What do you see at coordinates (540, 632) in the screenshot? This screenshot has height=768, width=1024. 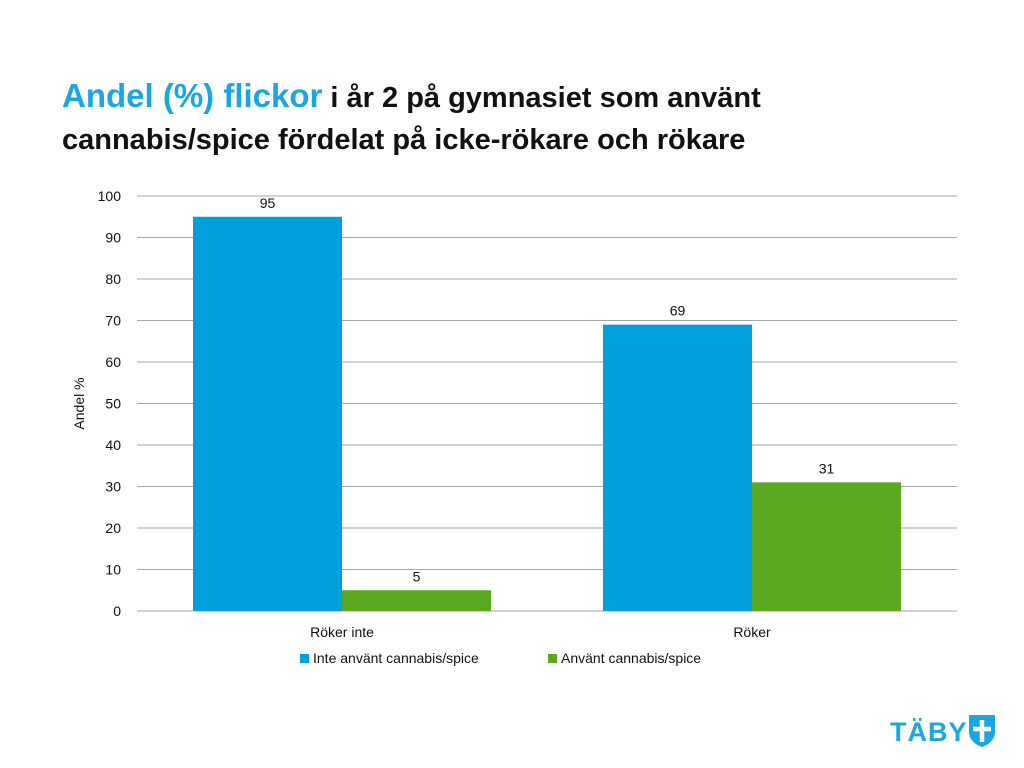 I see `x-tick-labels: Röker inte Röker` at bounding box center [540, 632].